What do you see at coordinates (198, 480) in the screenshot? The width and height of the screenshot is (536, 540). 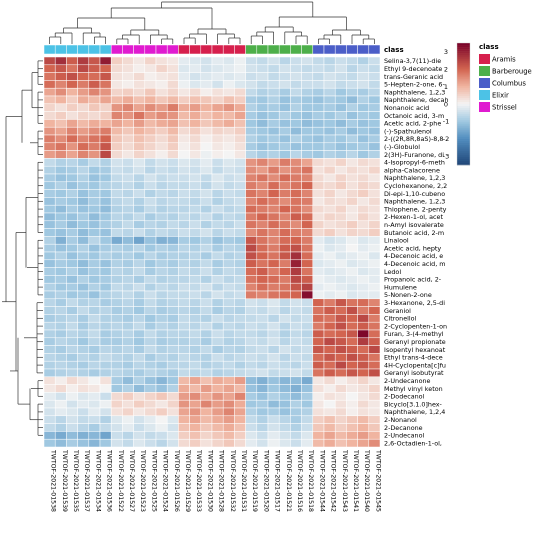 I see `column-label: TWTOF-2021-01533` at bounding box center [198, 480].